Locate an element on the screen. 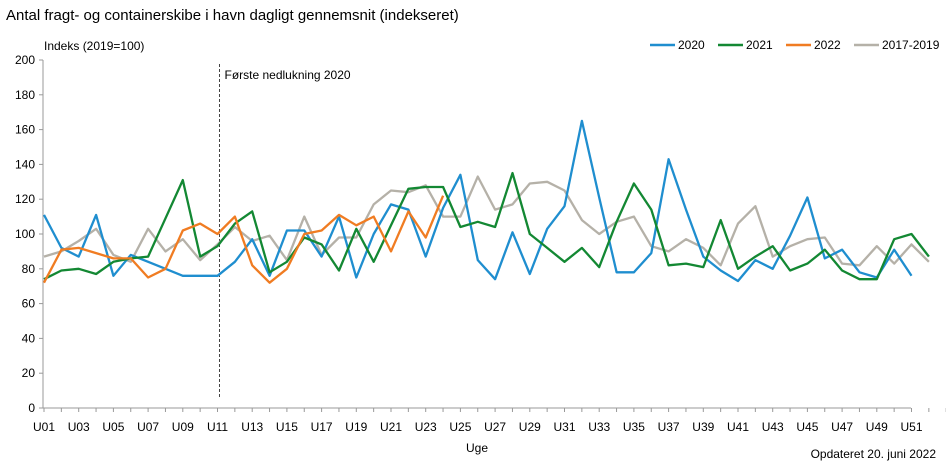  footnote: Opdateret 20. juni 2022 is located at coordinates (874, 454).